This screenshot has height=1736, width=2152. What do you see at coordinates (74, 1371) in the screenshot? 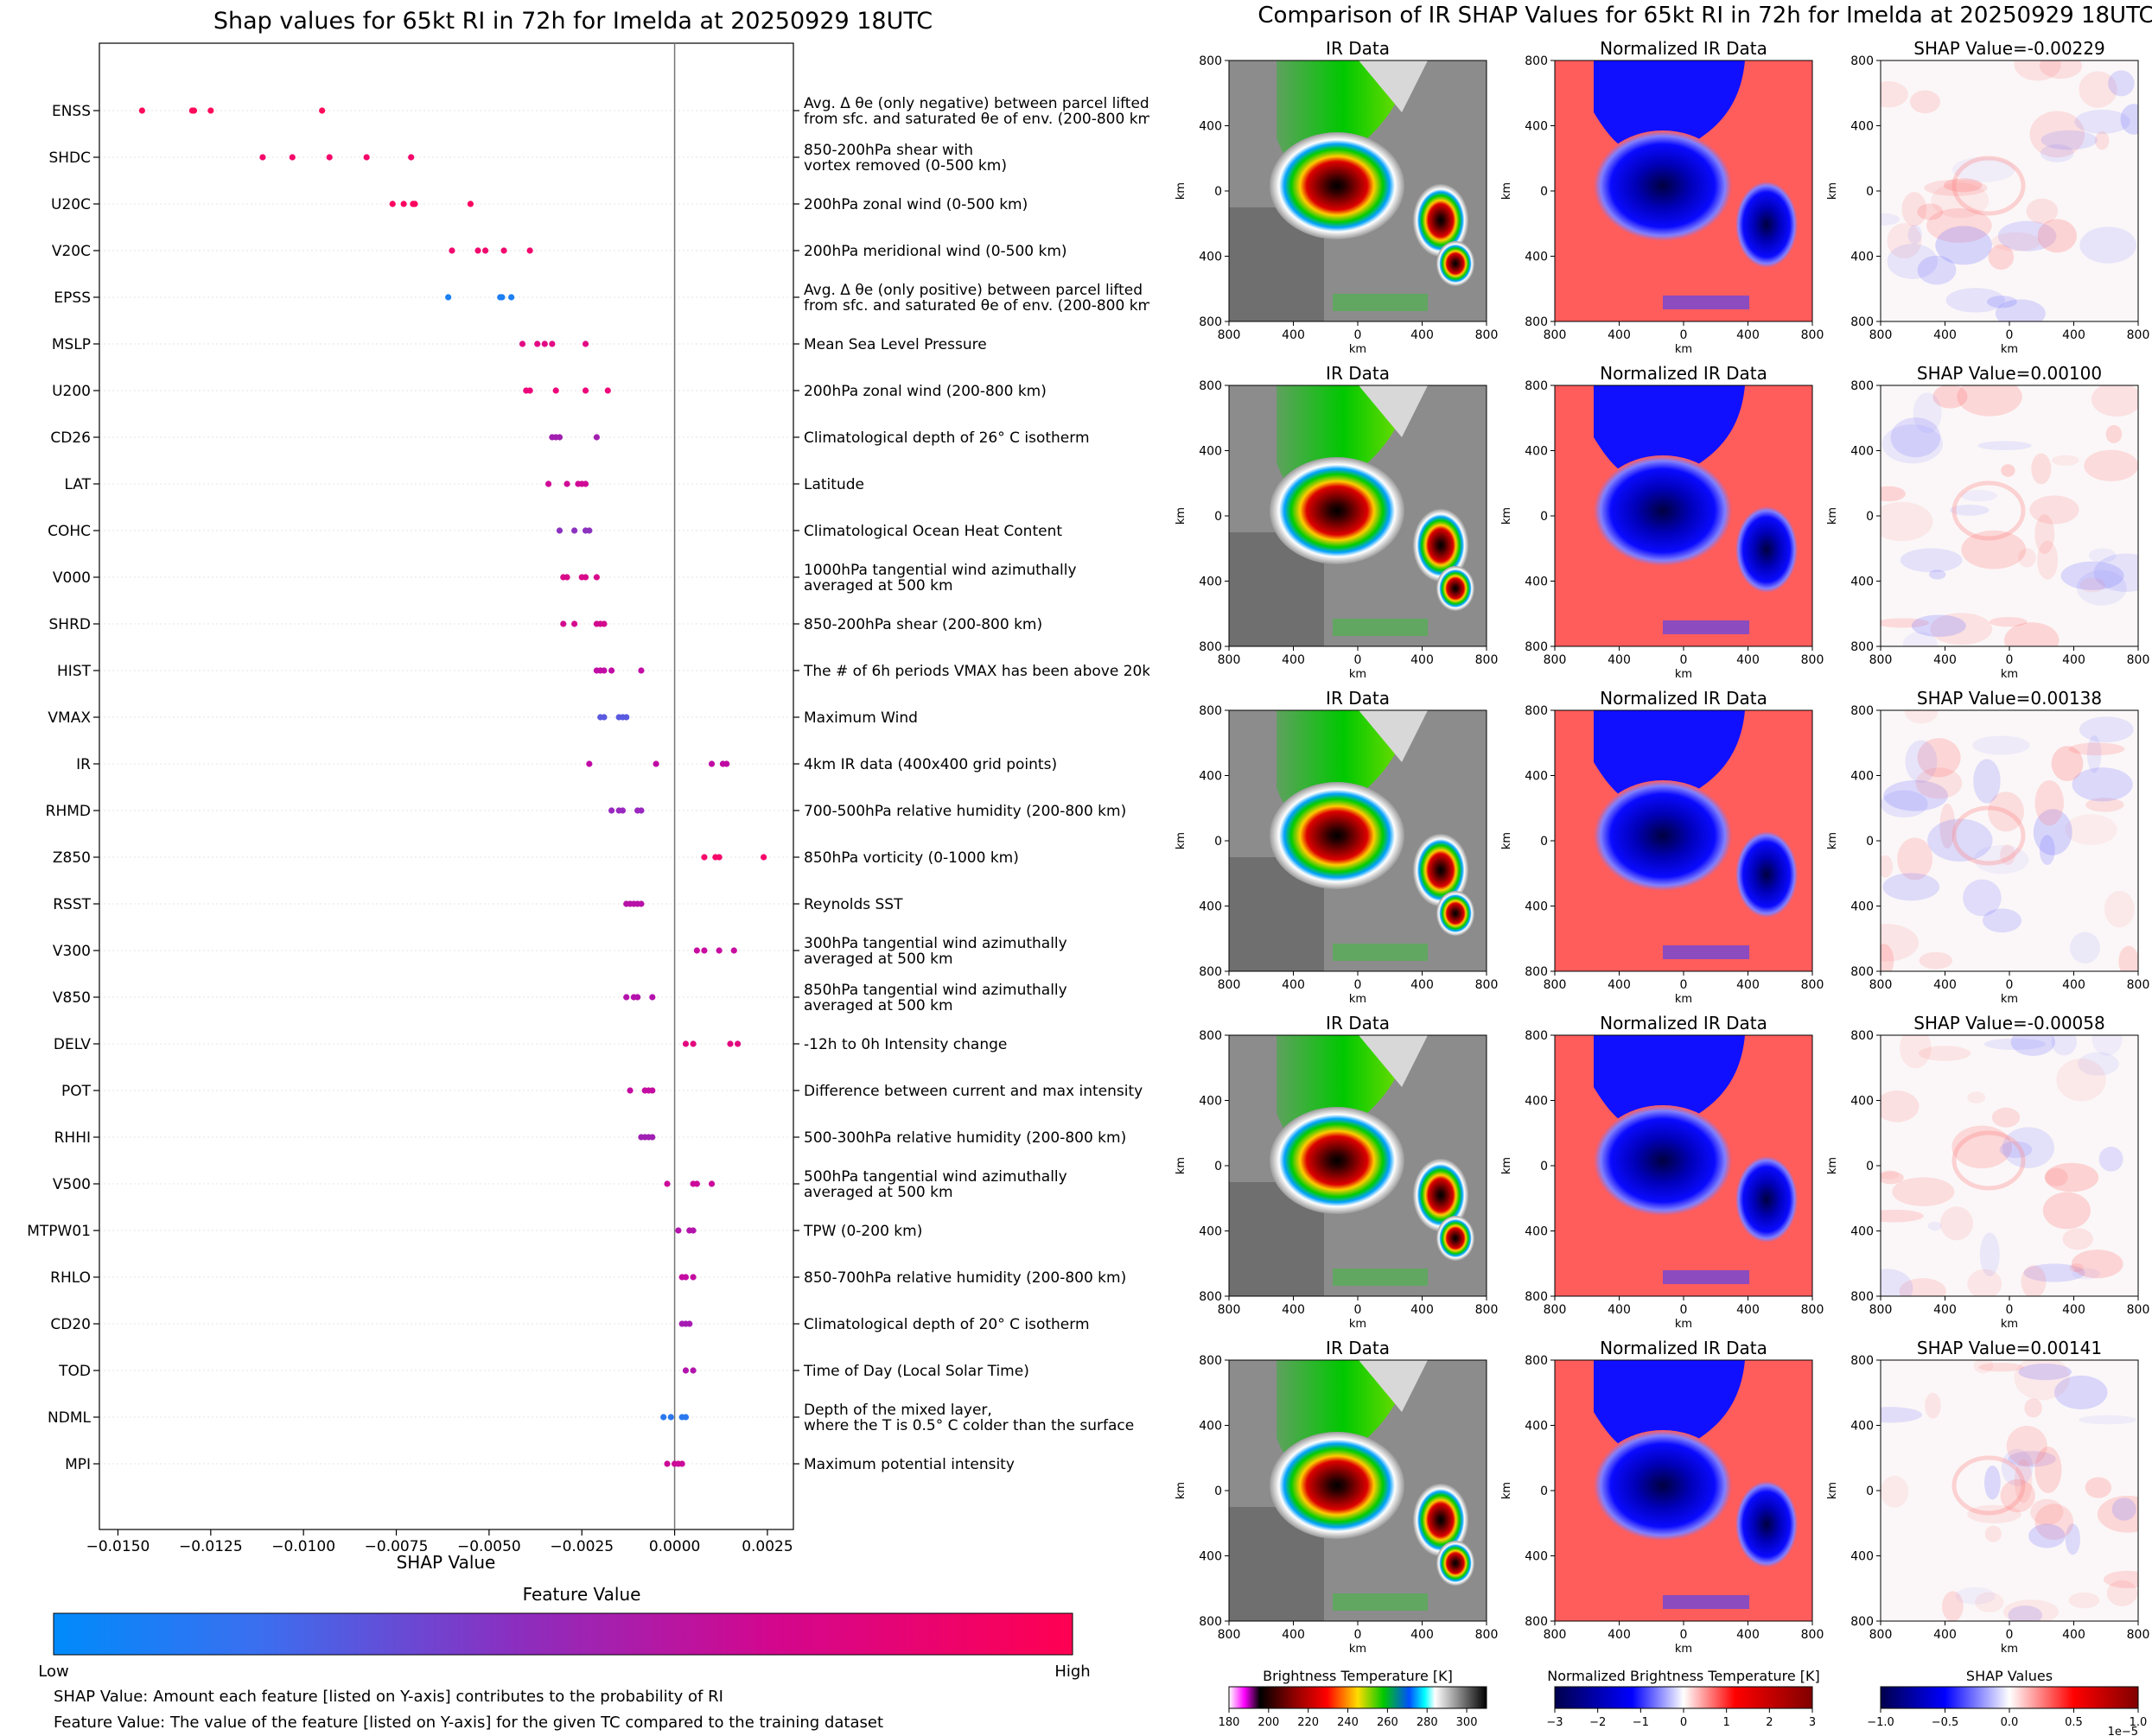
I see `feature-name: TOD` at bounding box center [74, 1371].